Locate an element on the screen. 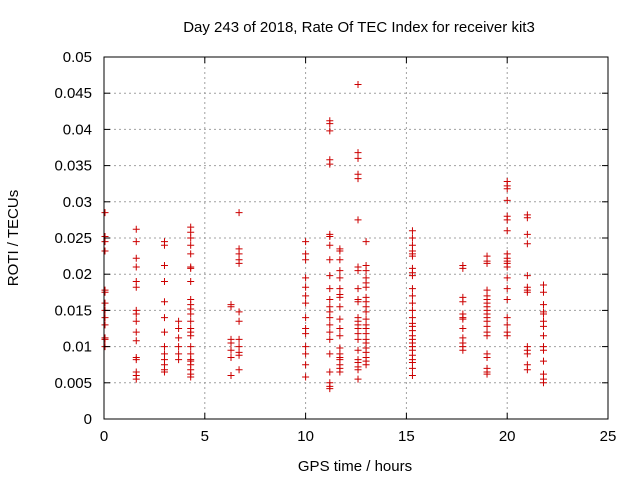 The image size is (640, 485). y-tick-label: 0.025 is located at coordinates (73, 238).